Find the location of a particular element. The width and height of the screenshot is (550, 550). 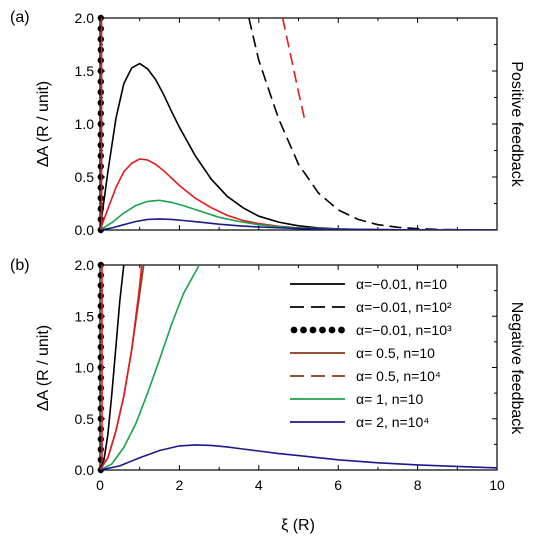

legend-label: α= 0.5, n=10 is located at coordinates (395, 353).